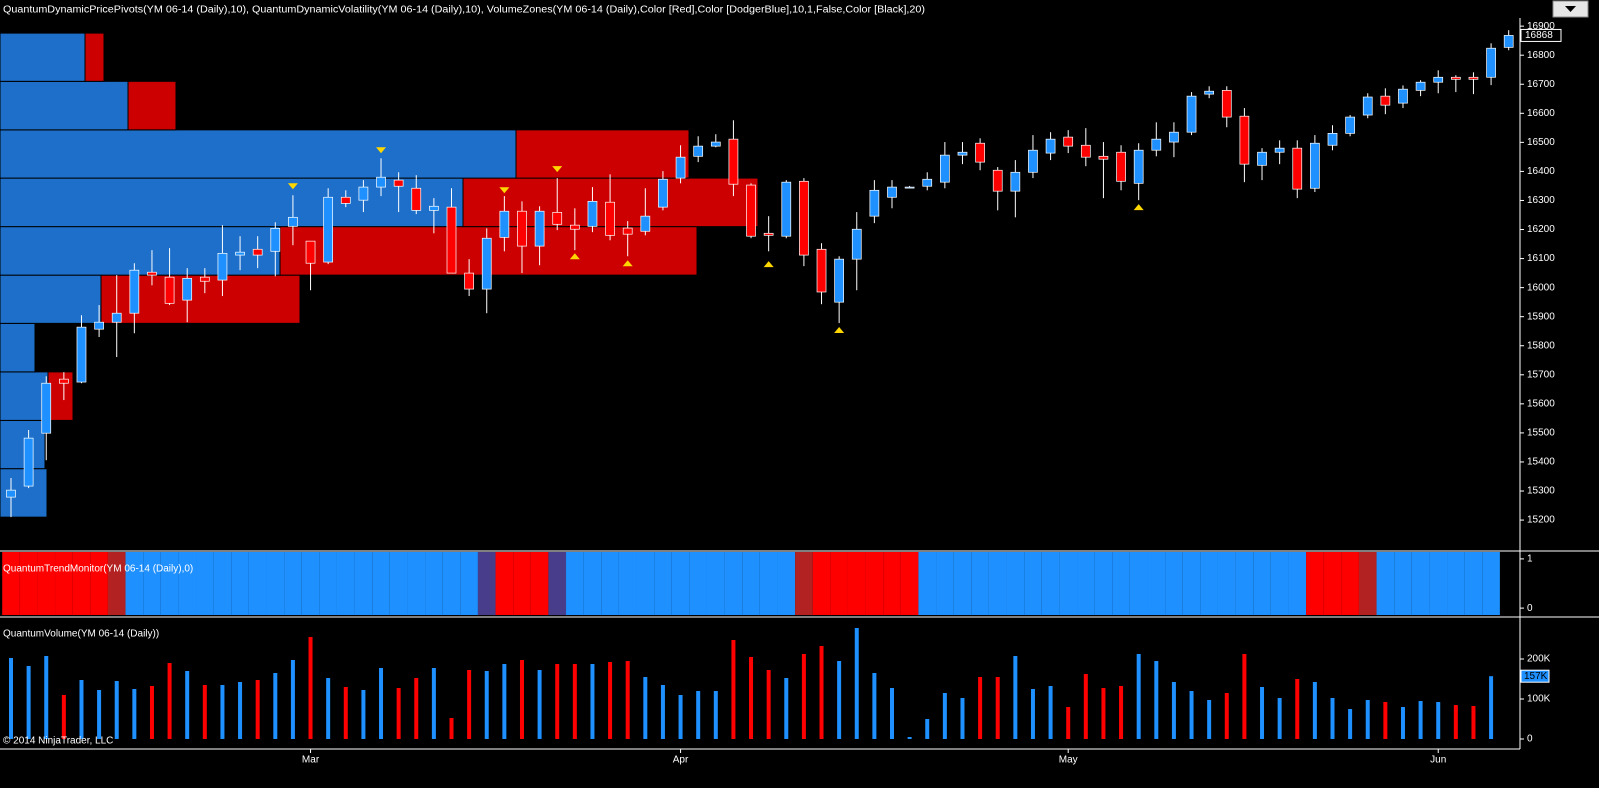 This screenshot has height=788, width=1599. I want to click on y-tick-label: 16400, so click(1541, 171).